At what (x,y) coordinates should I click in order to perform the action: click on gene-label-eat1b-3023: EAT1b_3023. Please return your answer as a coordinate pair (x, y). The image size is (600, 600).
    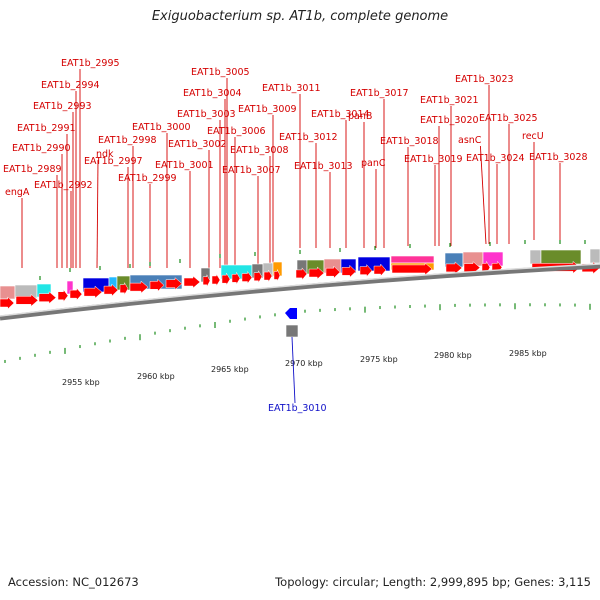
    Looking at the image, I should click on (484, 79).